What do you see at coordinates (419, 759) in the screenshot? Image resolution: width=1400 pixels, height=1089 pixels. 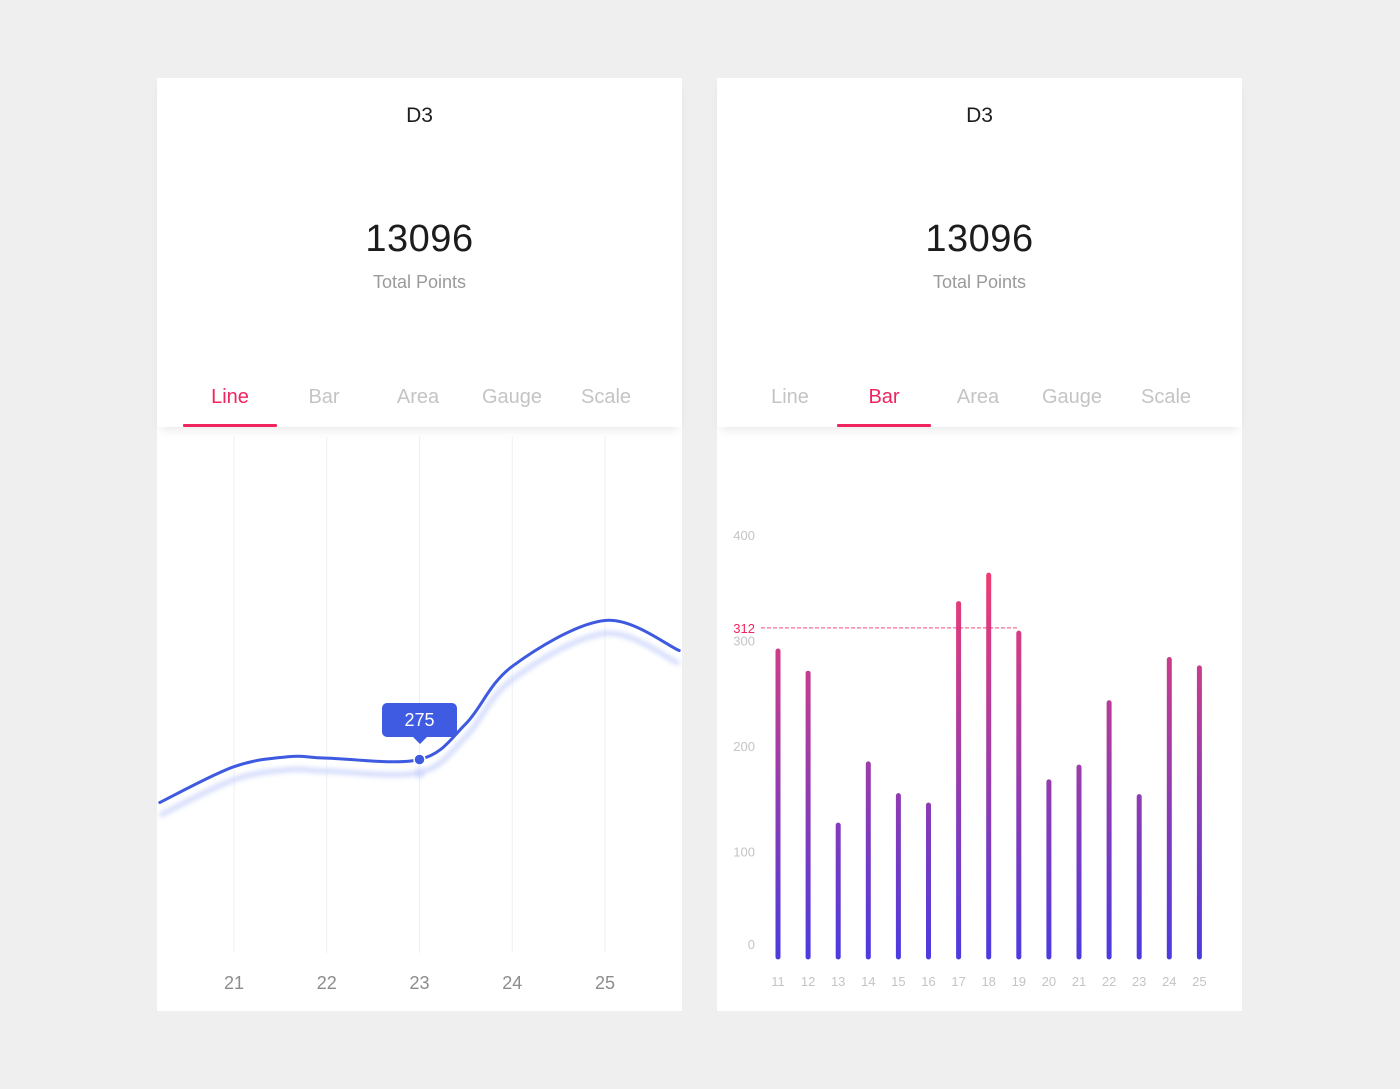 I see `highlight-point` at bounding box center [419, 759].